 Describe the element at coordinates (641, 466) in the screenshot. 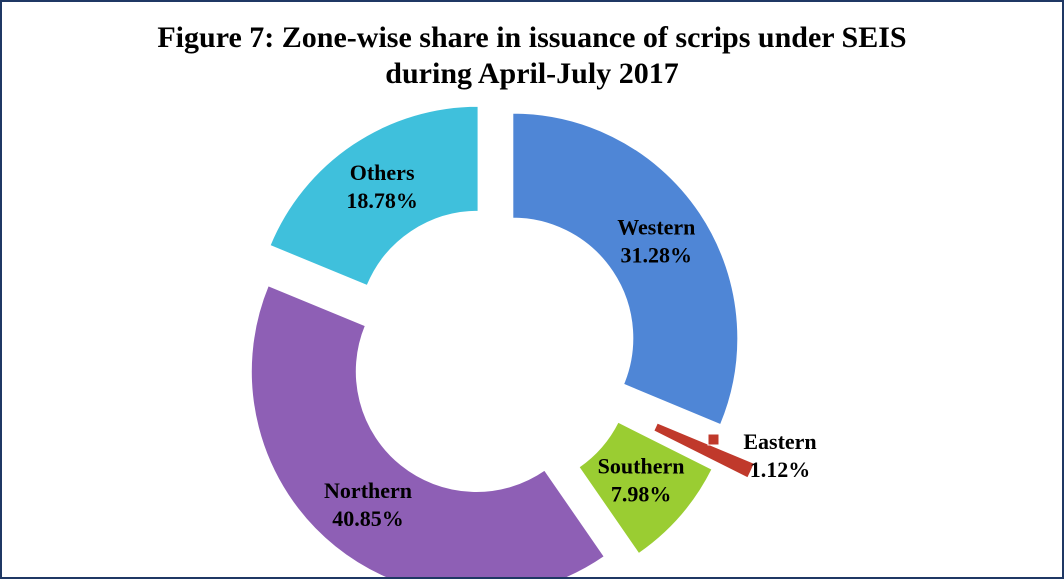

I see `category-label: Southern` at that location.